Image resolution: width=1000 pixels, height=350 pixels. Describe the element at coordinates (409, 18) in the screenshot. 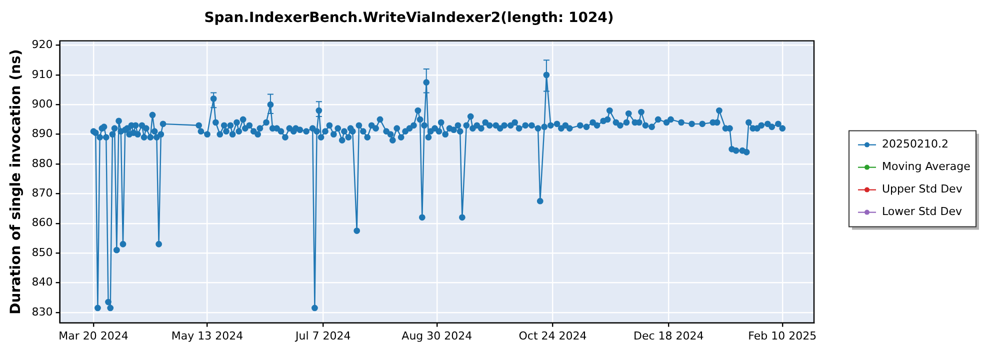

I see `chart-title: Span.IndexerBench.WriteViaIndexer2(length: 1024)` at that location.